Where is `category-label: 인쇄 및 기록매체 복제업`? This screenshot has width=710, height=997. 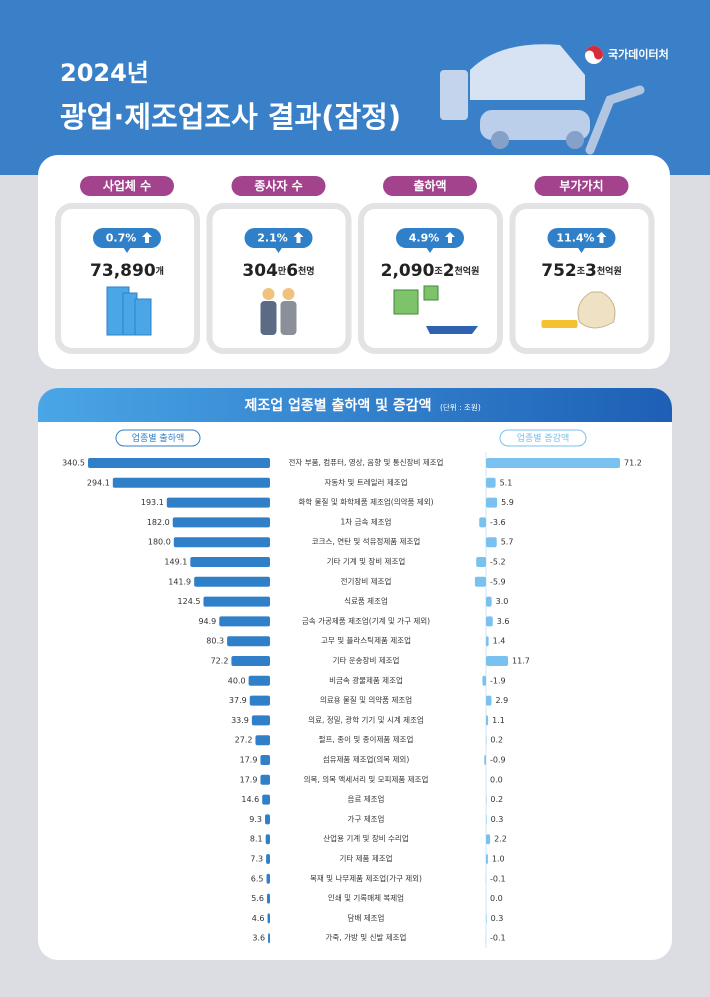 category-label: 인쇄 및 기록매체 복제업 is located at coordinates (366, 898).